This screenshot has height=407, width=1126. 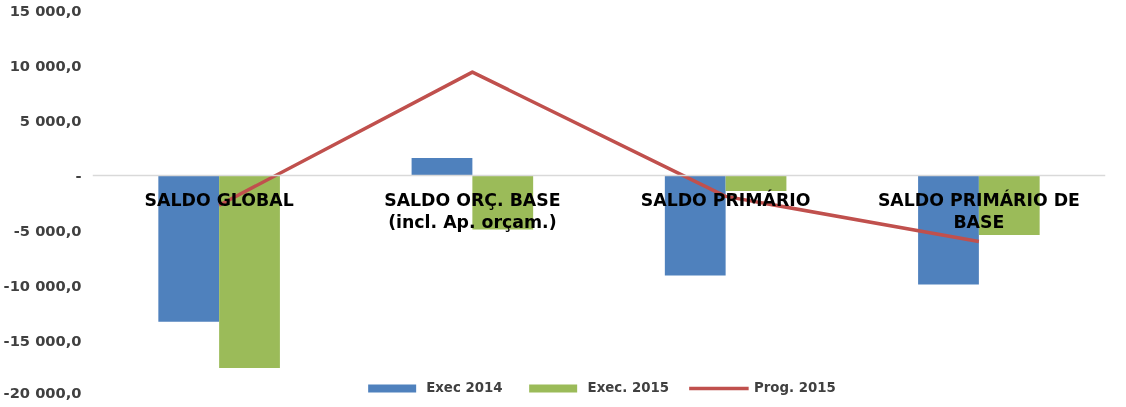 I want to click on y-tick-label: 15 000,0, so click(x=45, y=10).